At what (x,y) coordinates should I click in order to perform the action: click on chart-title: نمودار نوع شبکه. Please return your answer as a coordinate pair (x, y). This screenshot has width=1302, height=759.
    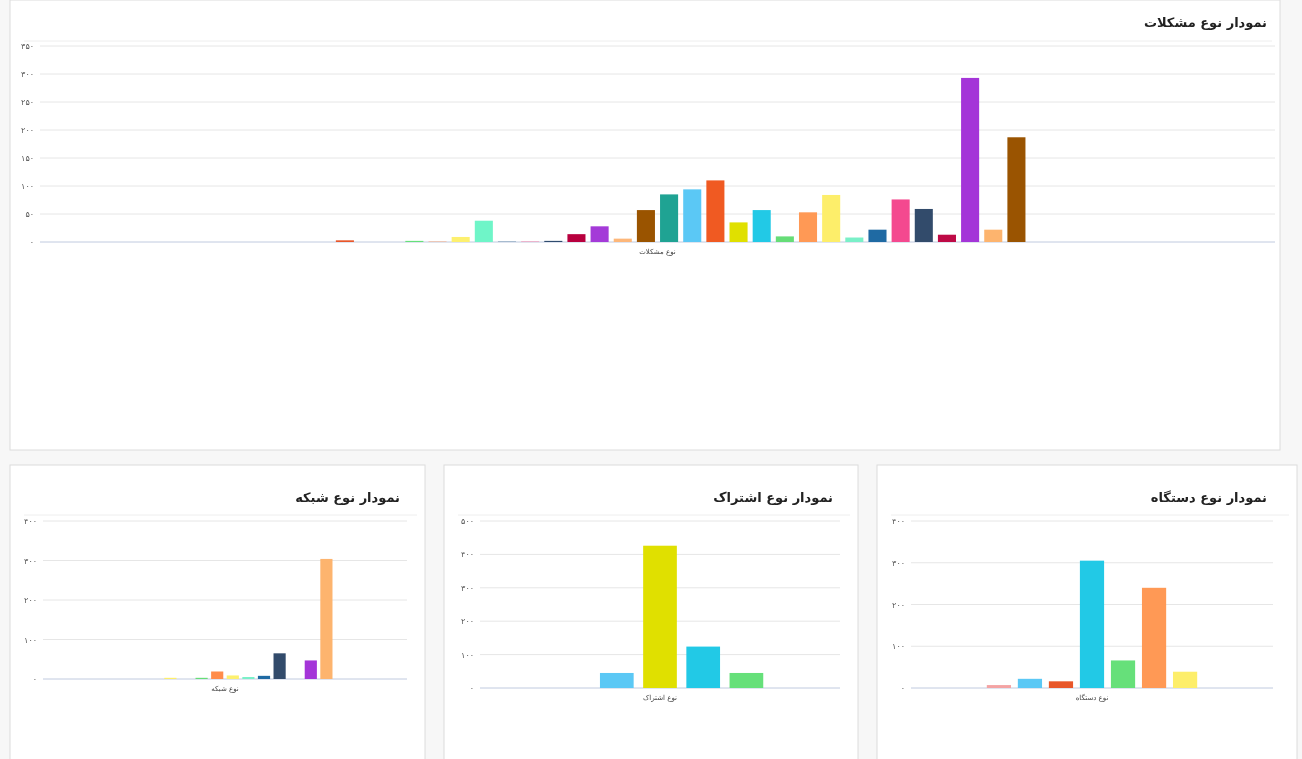
    Looking at the image, I should click on (347, 497).